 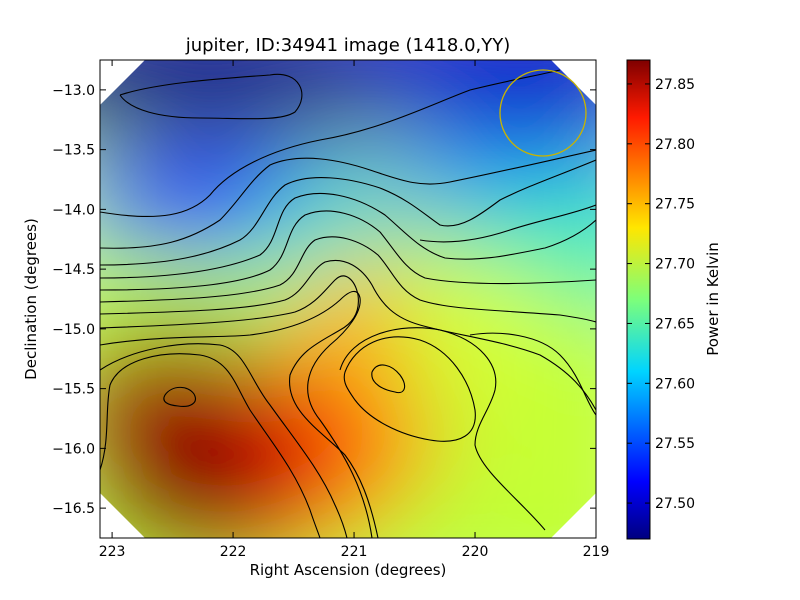 I want to click on colorbar-tick-label: 27.70, so click(x=675, y=265).